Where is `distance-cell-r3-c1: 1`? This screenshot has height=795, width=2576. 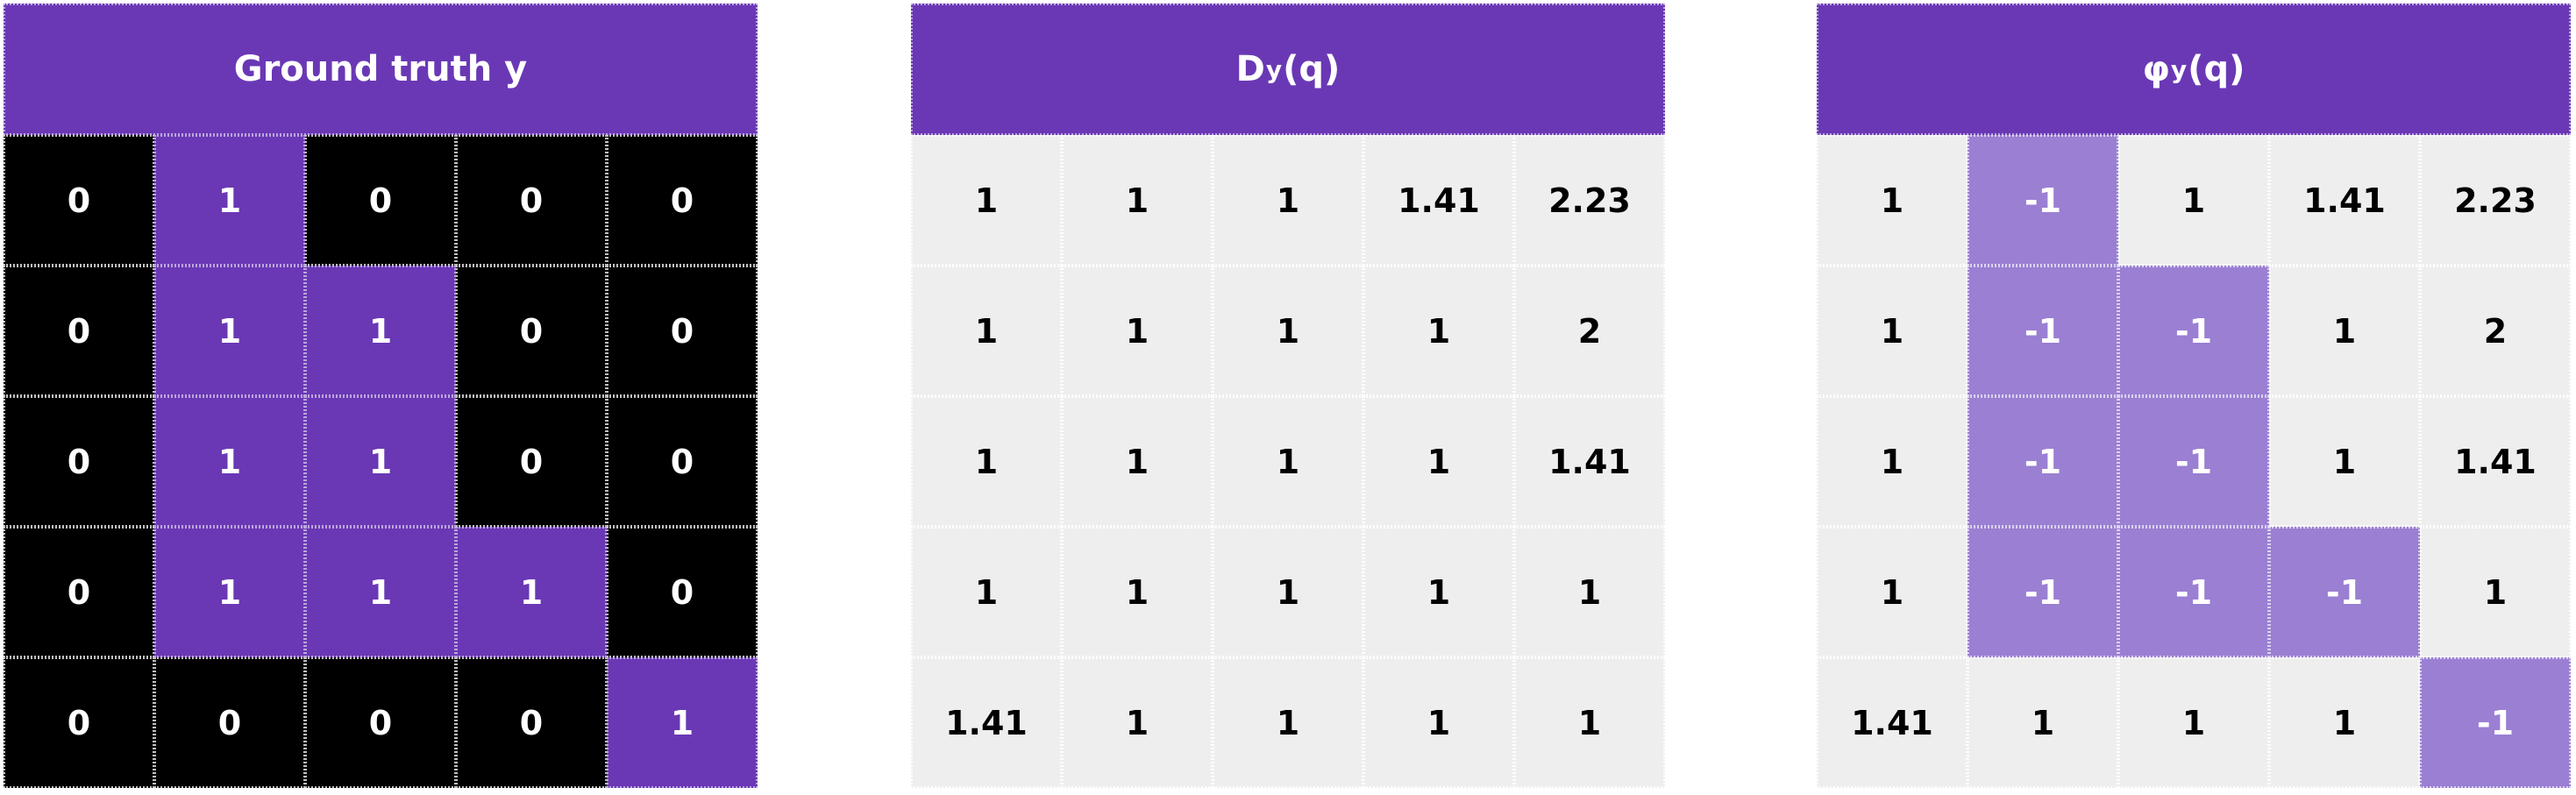
distance-cell-r3-c1: 1 is located at coordinates (1137, 592).